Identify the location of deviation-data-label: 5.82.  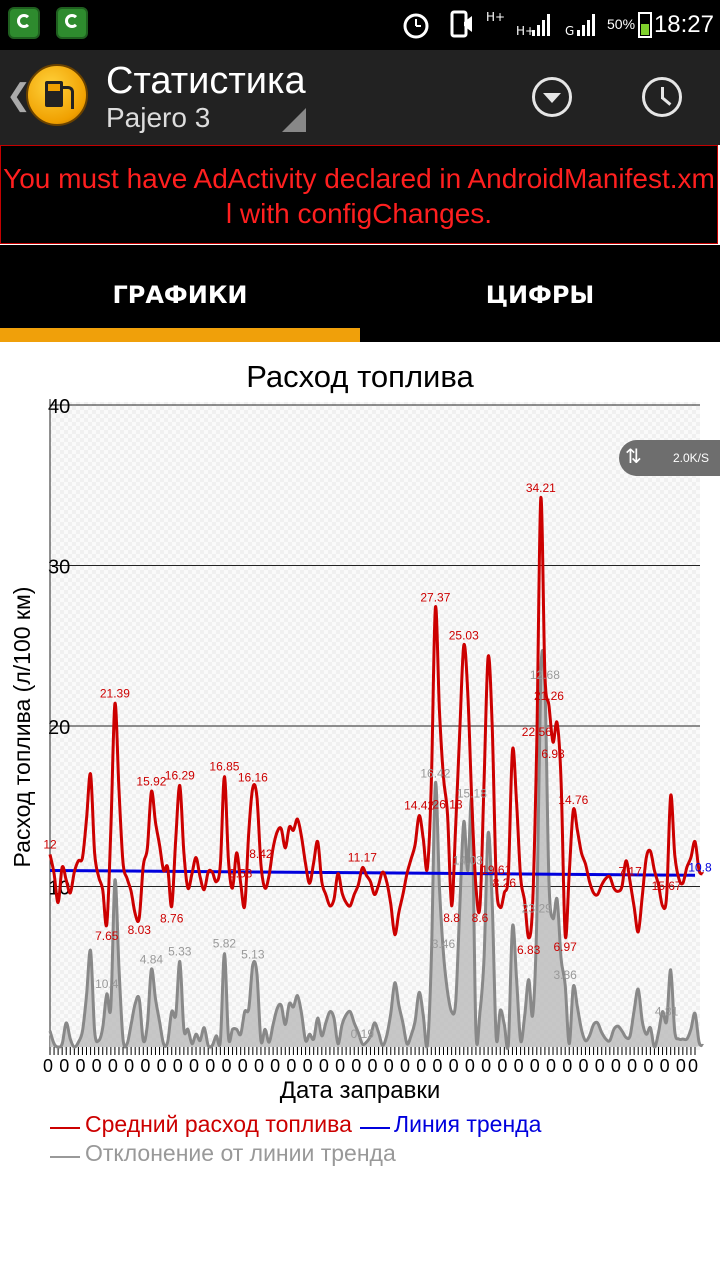
(225, 944).